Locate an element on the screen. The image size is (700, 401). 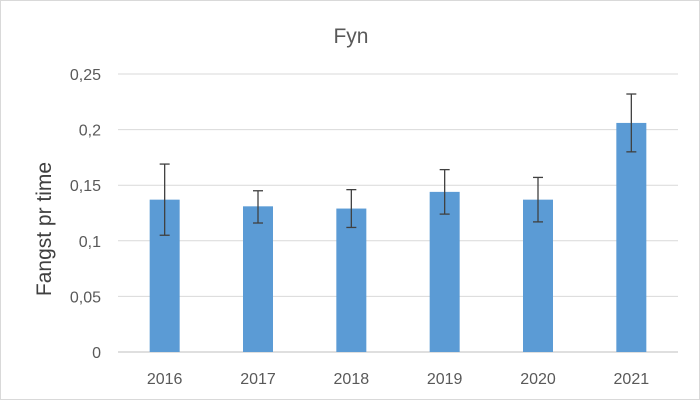
y-tick-label: 0,15 is located at coordinates (85, 186).